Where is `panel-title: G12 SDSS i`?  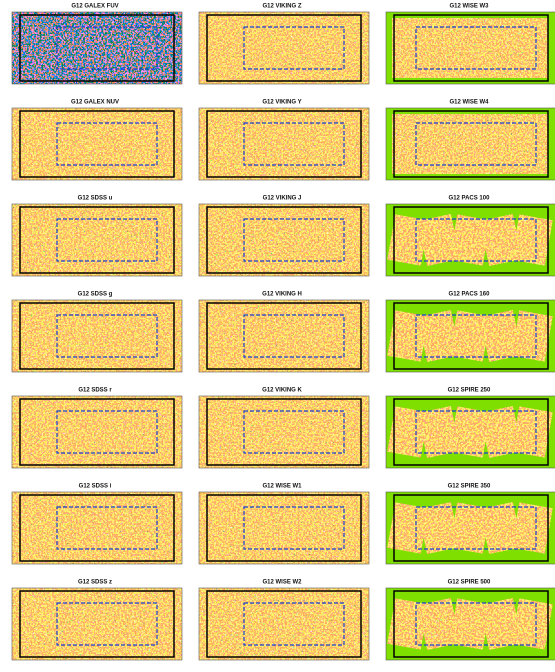
panel-title: G12 SDSS i is located at coordinates (95, 487).